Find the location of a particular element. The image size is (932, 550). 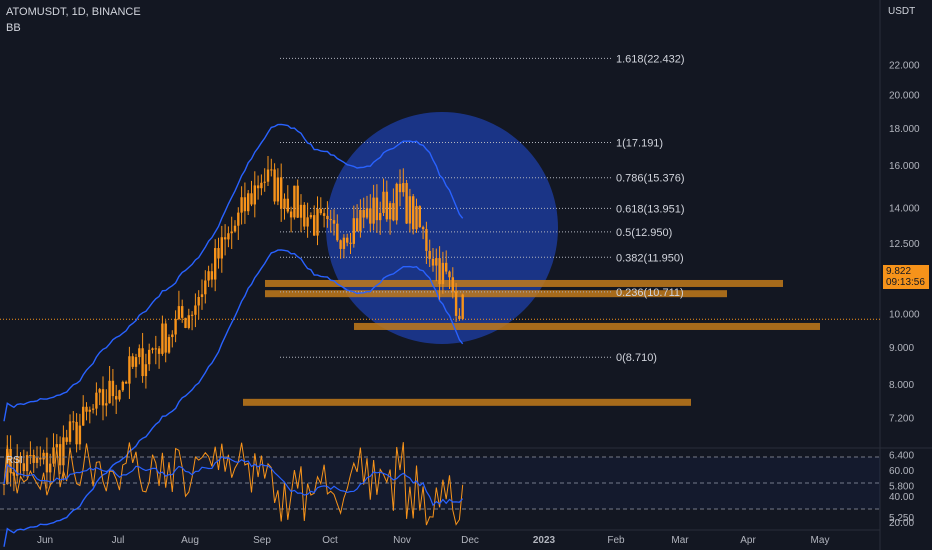

time-tick: Aug is located at coordinates (190, 540).